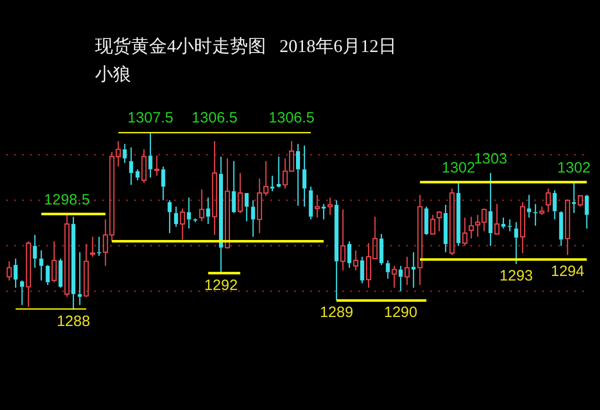 The height and width of the screenshot is (410, 600). Describe the element at coordinates (150, 118) in the screenshot. I see `text: 1307.5` at that location.